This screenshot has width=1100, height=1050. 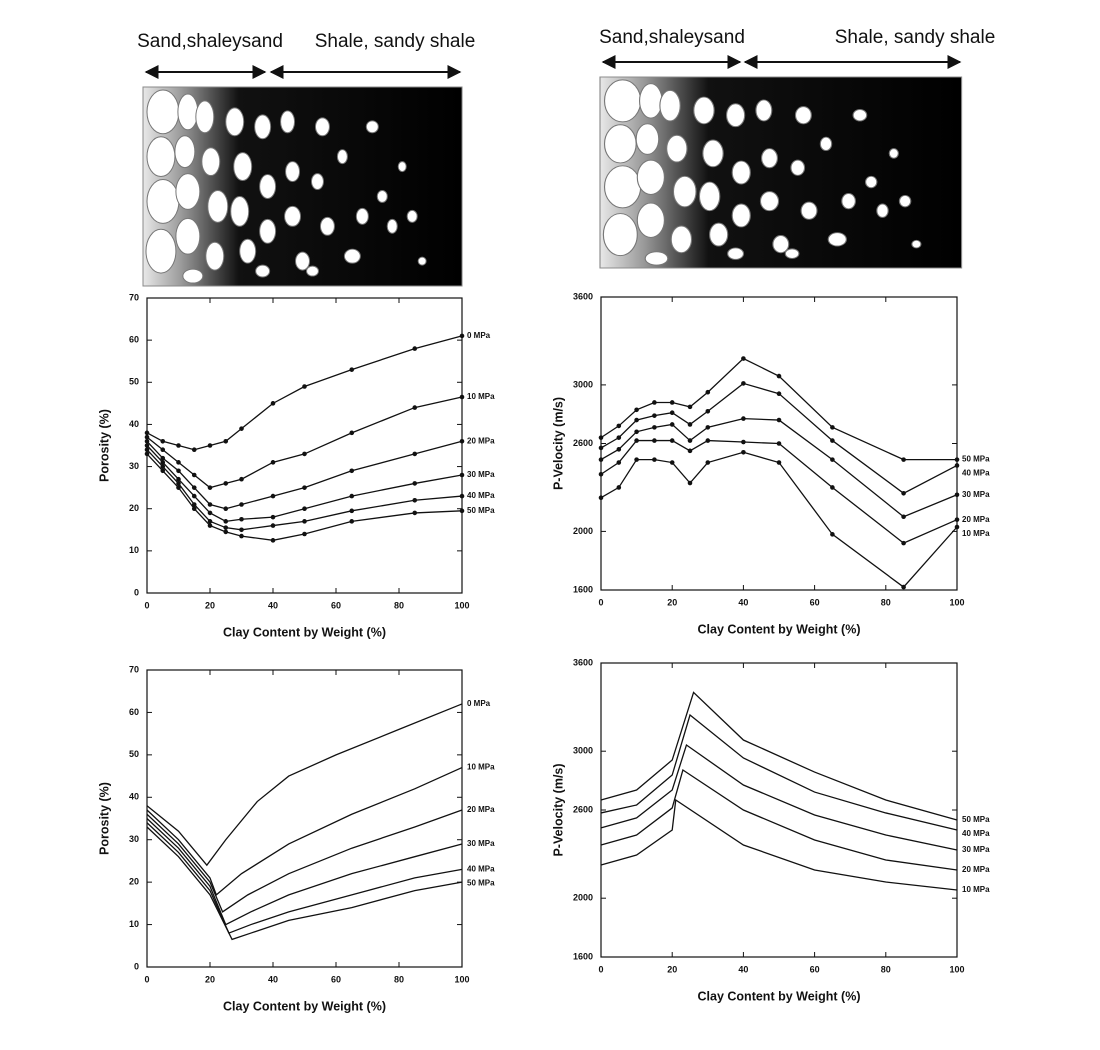 I want to click on y-tick-label: 30, so click(x=134, y=839).